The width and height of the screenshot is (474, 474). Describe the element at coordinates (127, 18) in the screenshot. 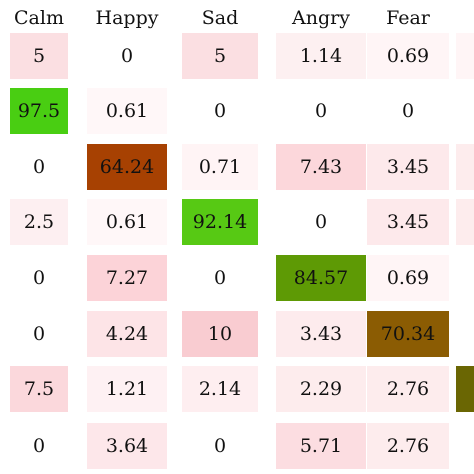

I see `column-header-happy: Happy` at that location.